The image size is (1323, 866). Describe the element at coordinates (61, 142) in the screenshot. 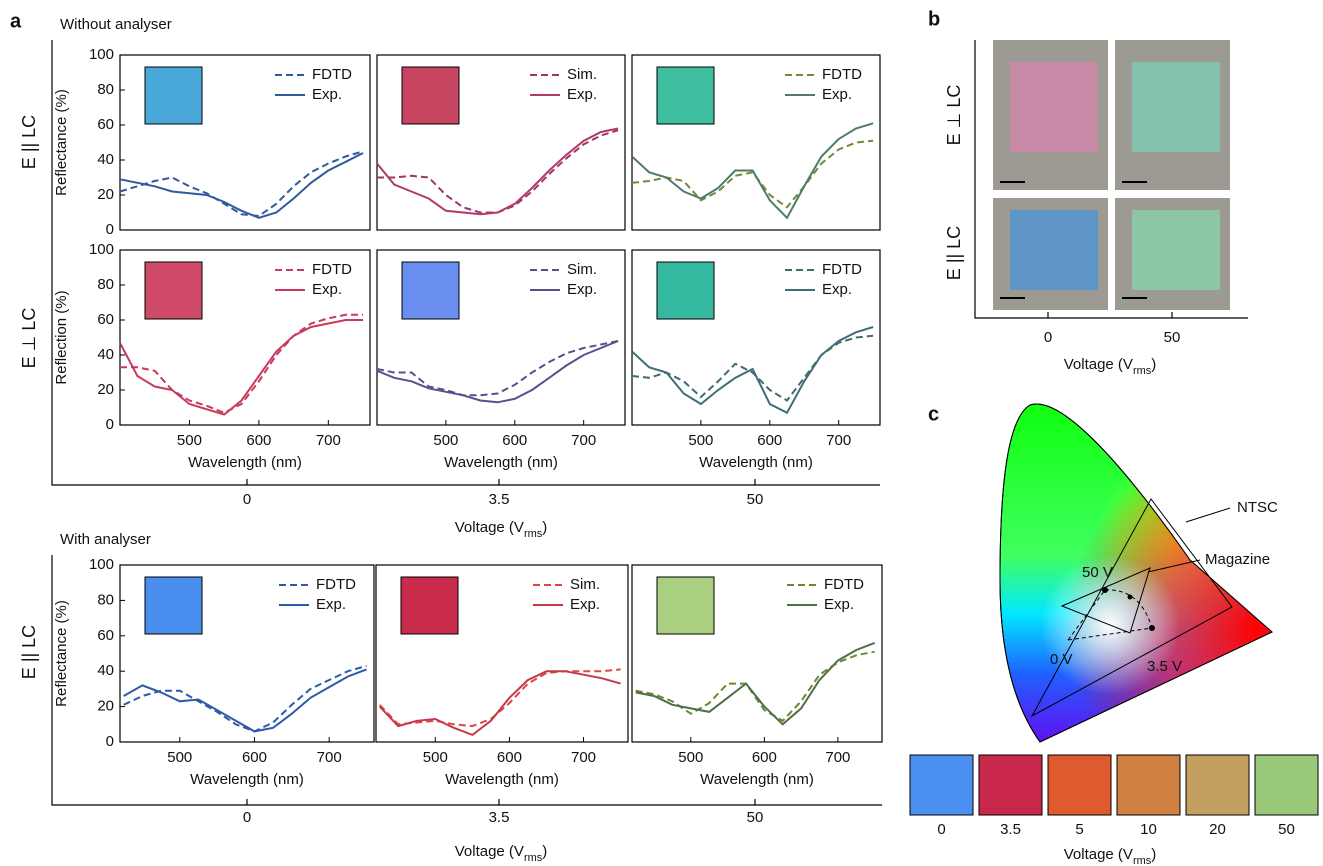

I see `y-axis-title: Reflectance (%)` at that location.